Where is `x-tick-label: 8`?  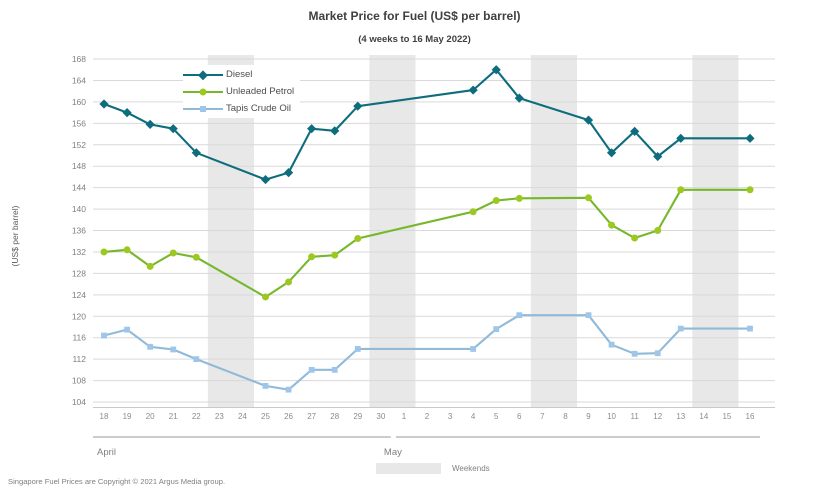 x-tick-label: 8 is located at coordinates (565, 416).